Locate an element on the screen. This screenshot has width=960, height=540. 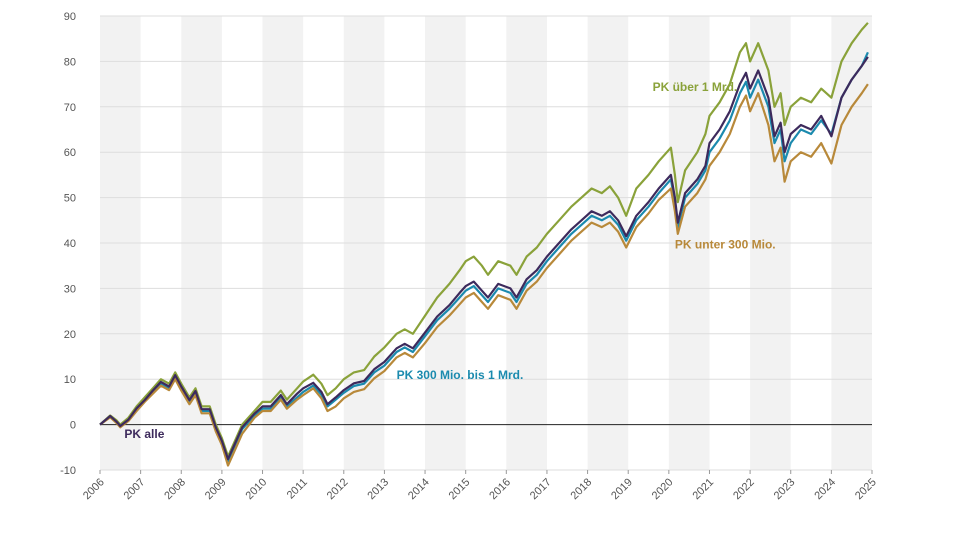
x-tick-label: 2007 is located at coordinates (135, 489).